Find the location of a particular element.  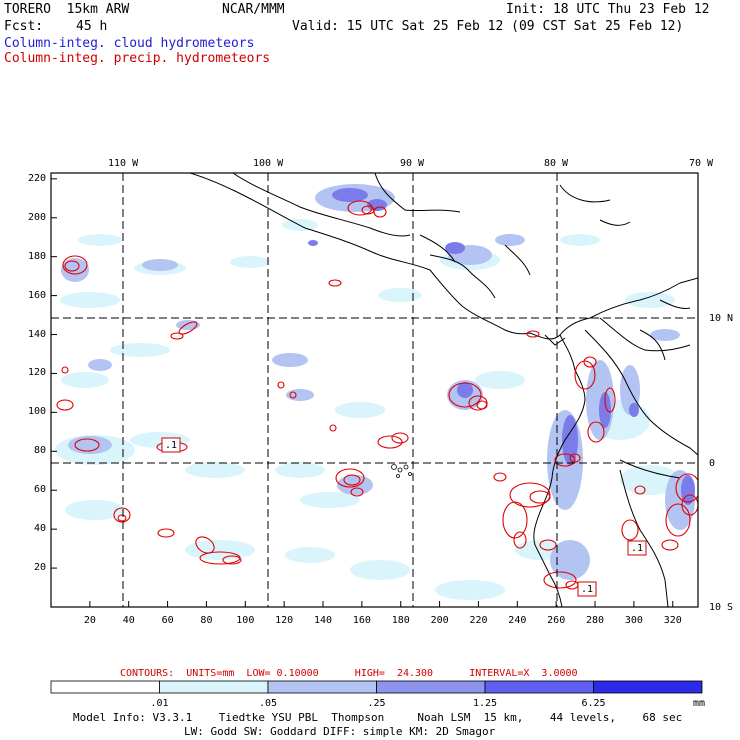

lon-label-70w: 70 W is located at coordinates (701, 163).